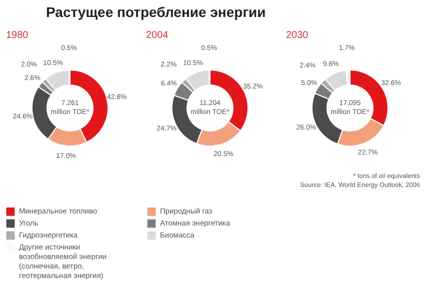 This screenshot has width=424, height=283. Describe the element at coordinates (336, 81) in the screenshot. I see `donut-slice` at that location.